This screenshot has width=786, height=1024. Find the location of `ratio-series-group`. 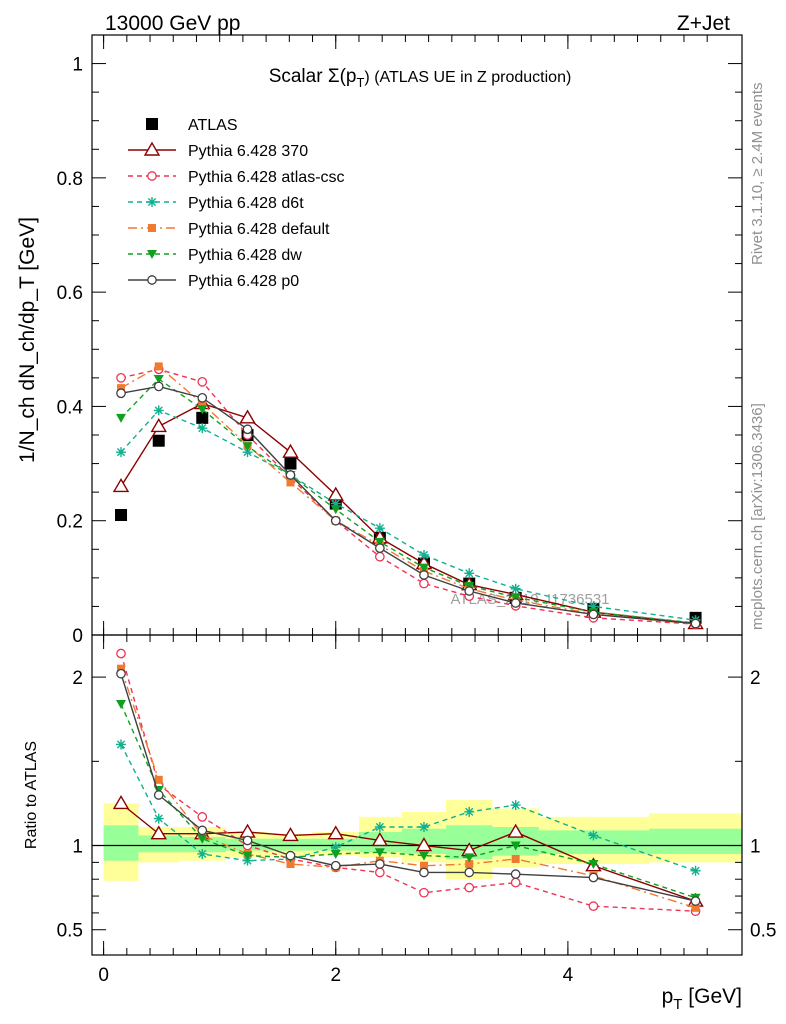

ratio-series-group is located at coordinates (408, 801).